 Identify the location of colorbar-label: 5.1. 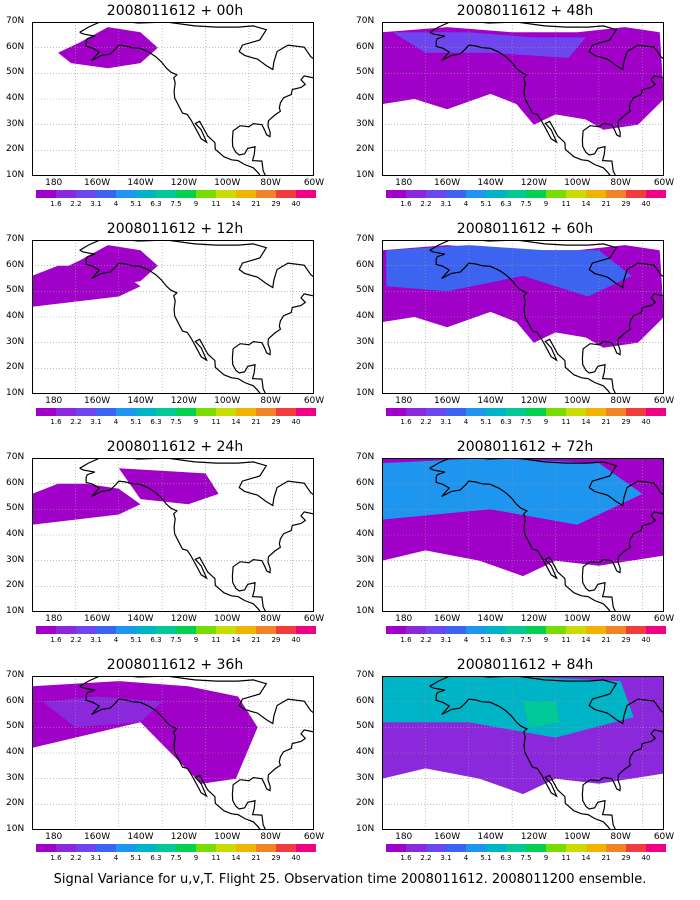
(486, 204).